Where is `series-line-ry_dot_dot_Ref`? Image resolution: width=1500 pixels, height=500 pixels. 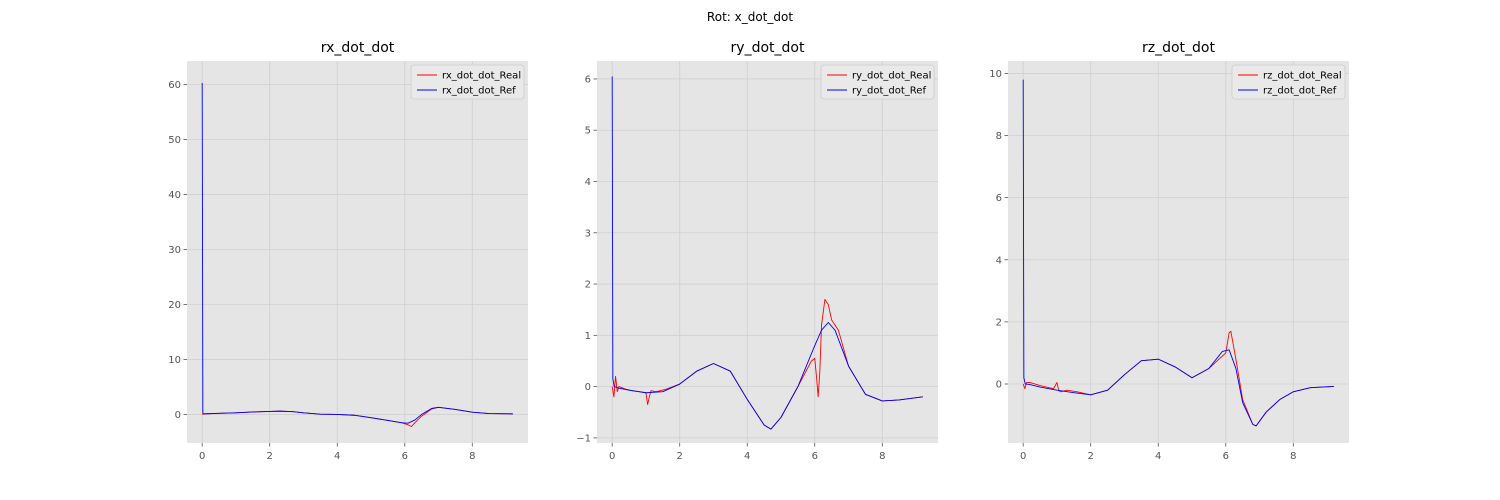 series-line-ry_dot_dot_Ref is located at coordinates (767, 253).